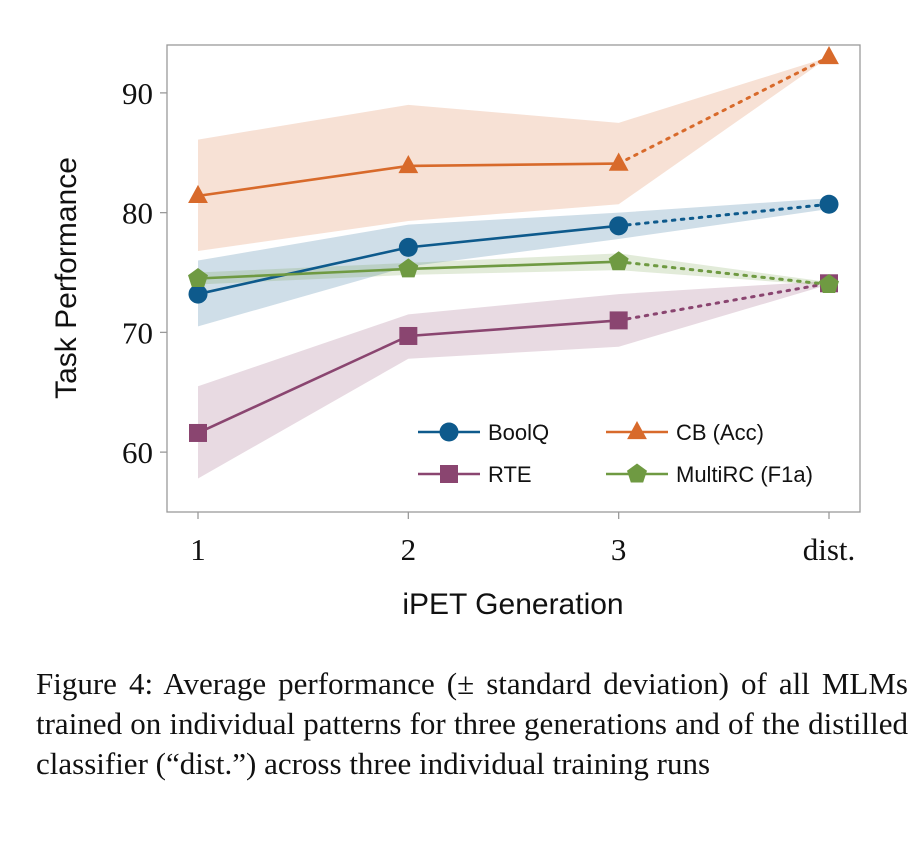 The width and height of the screenshot is (922, 860). What do you see at coordinates (512, 604) in the screenshot?
I see `x-axis-label: iPET Generation` at bounding box center [512, 604].